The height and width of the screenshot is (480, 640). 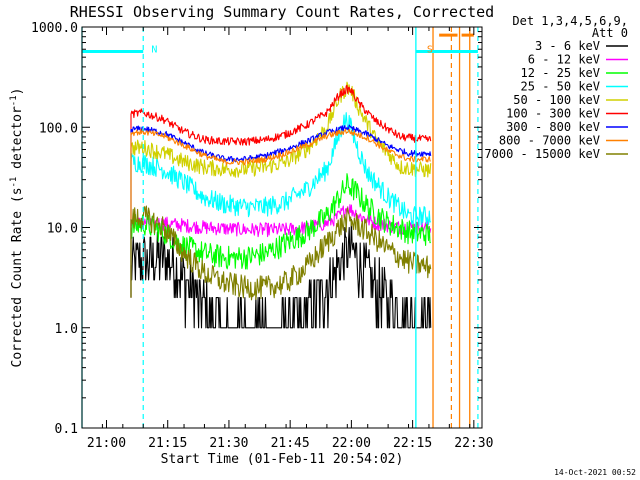 What do you see at coordinates (154, 49) in the screenshot?
I see `marker-label-n: N` at bounding box center [154, 49].